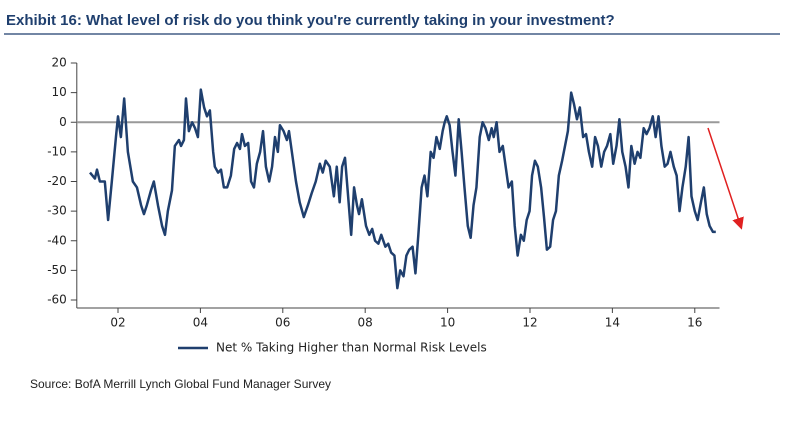 The width and height of the screenshot is (789, 421). Describe the element at coordinates (282, 323) in the screenshot. I see `x-tick-label: 06` at that location.